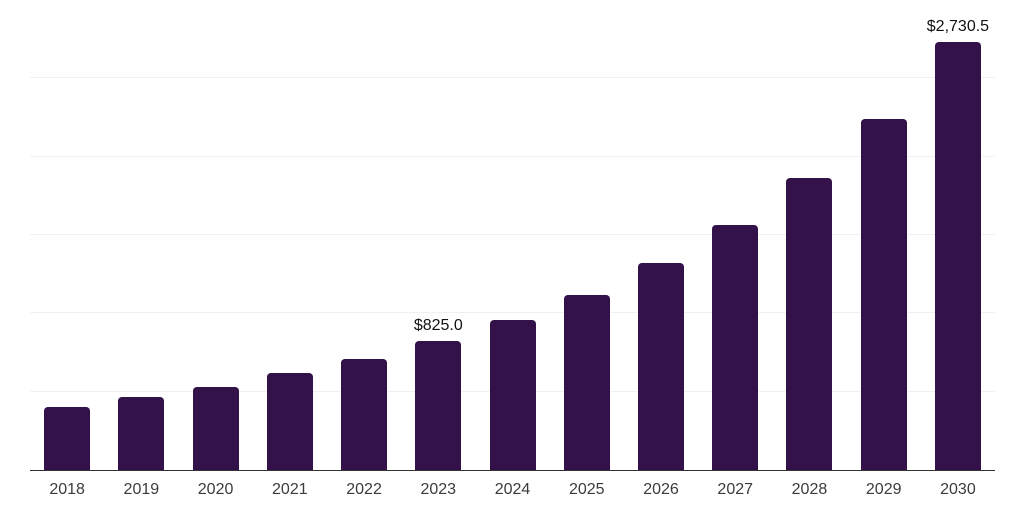 Image resolution: width=1024 pixels, height=512 pixels. What do you see at coordinates (289, 421) in the screenshot?
I see `bar-2021` at bounding box center [289, 421].